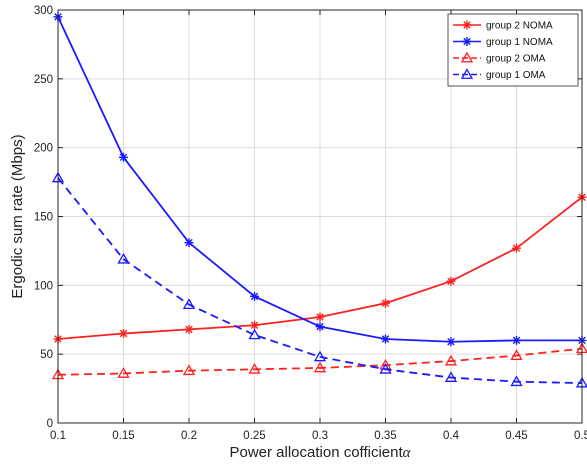  I want to click on legend-label: group 1 NOMA, so click(519, 42).